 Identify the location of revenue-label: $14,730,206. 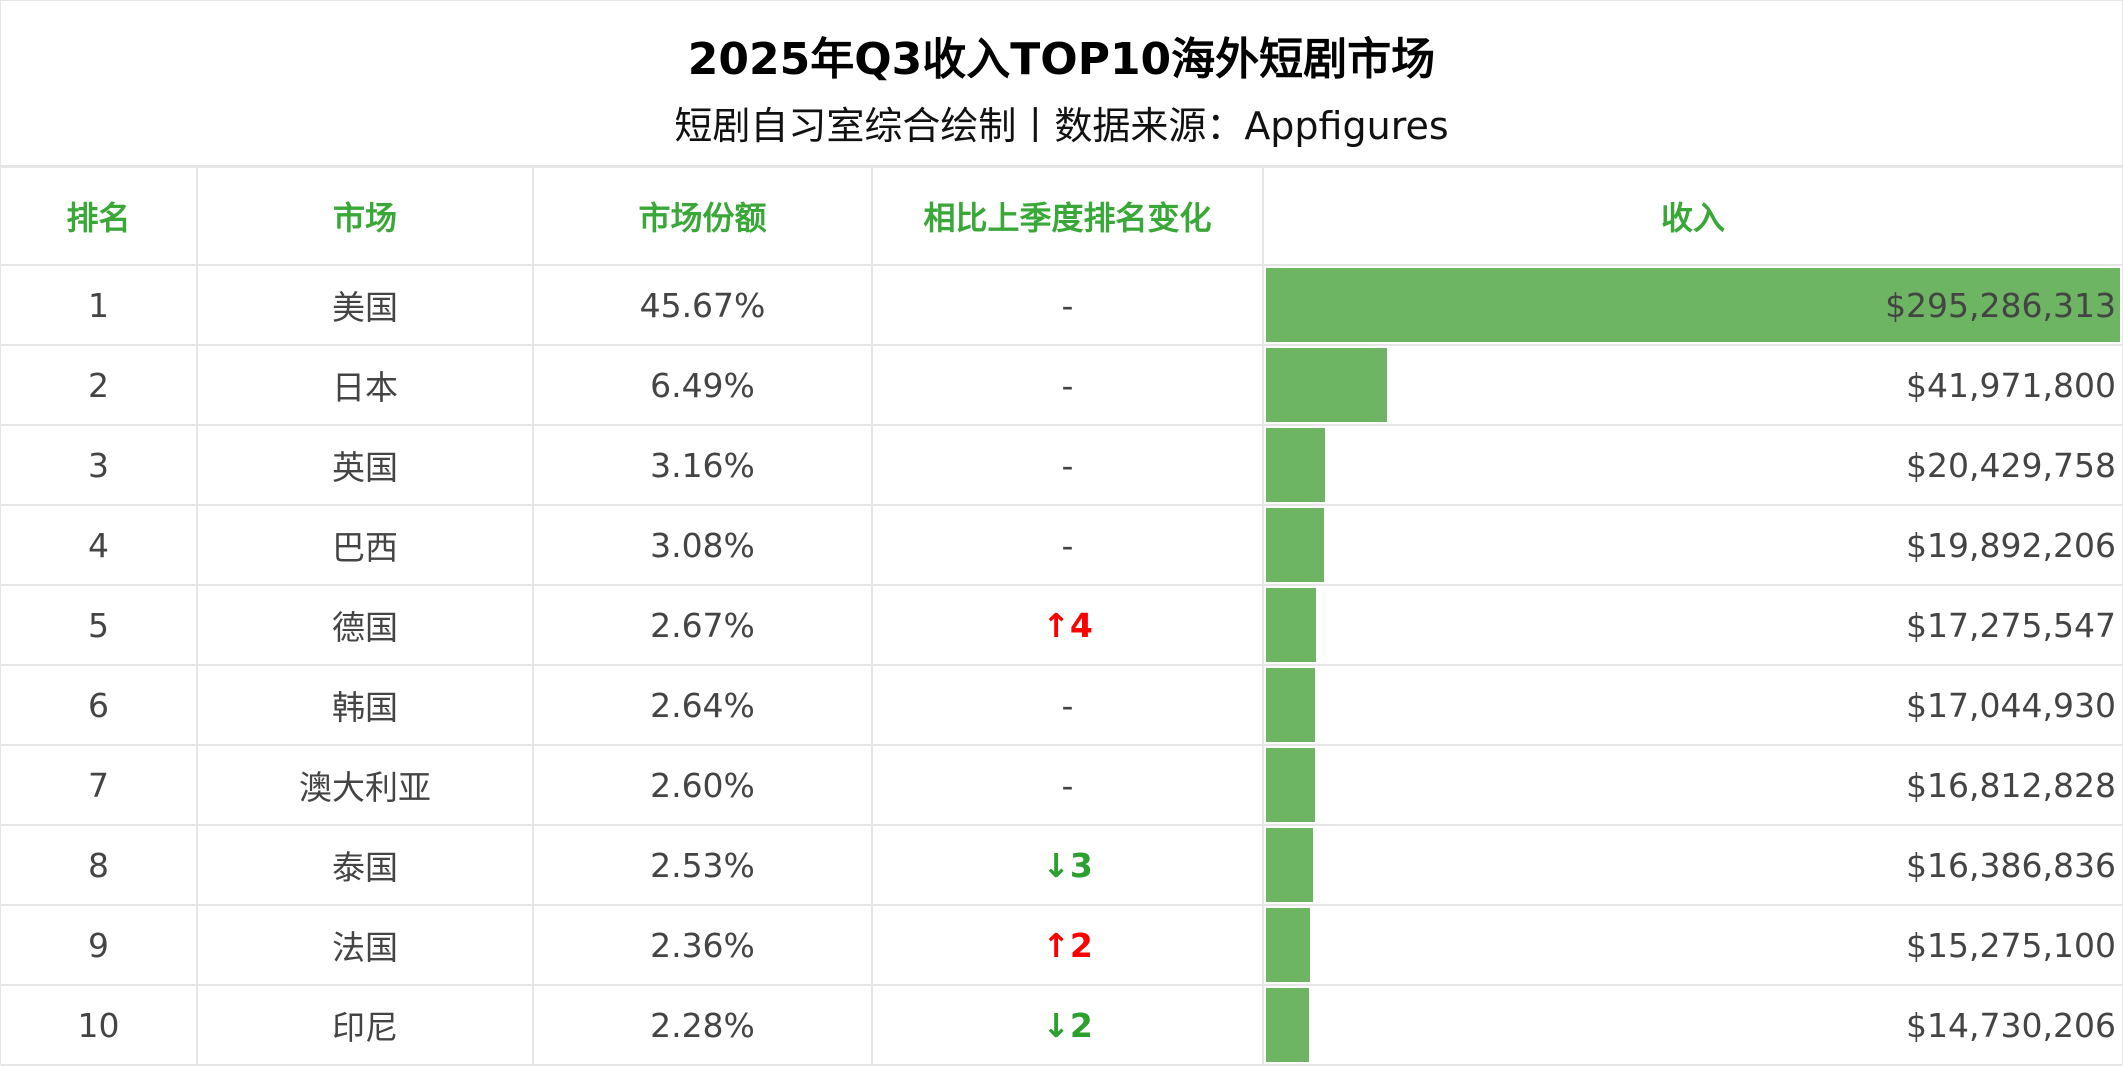
(2011, 1025).